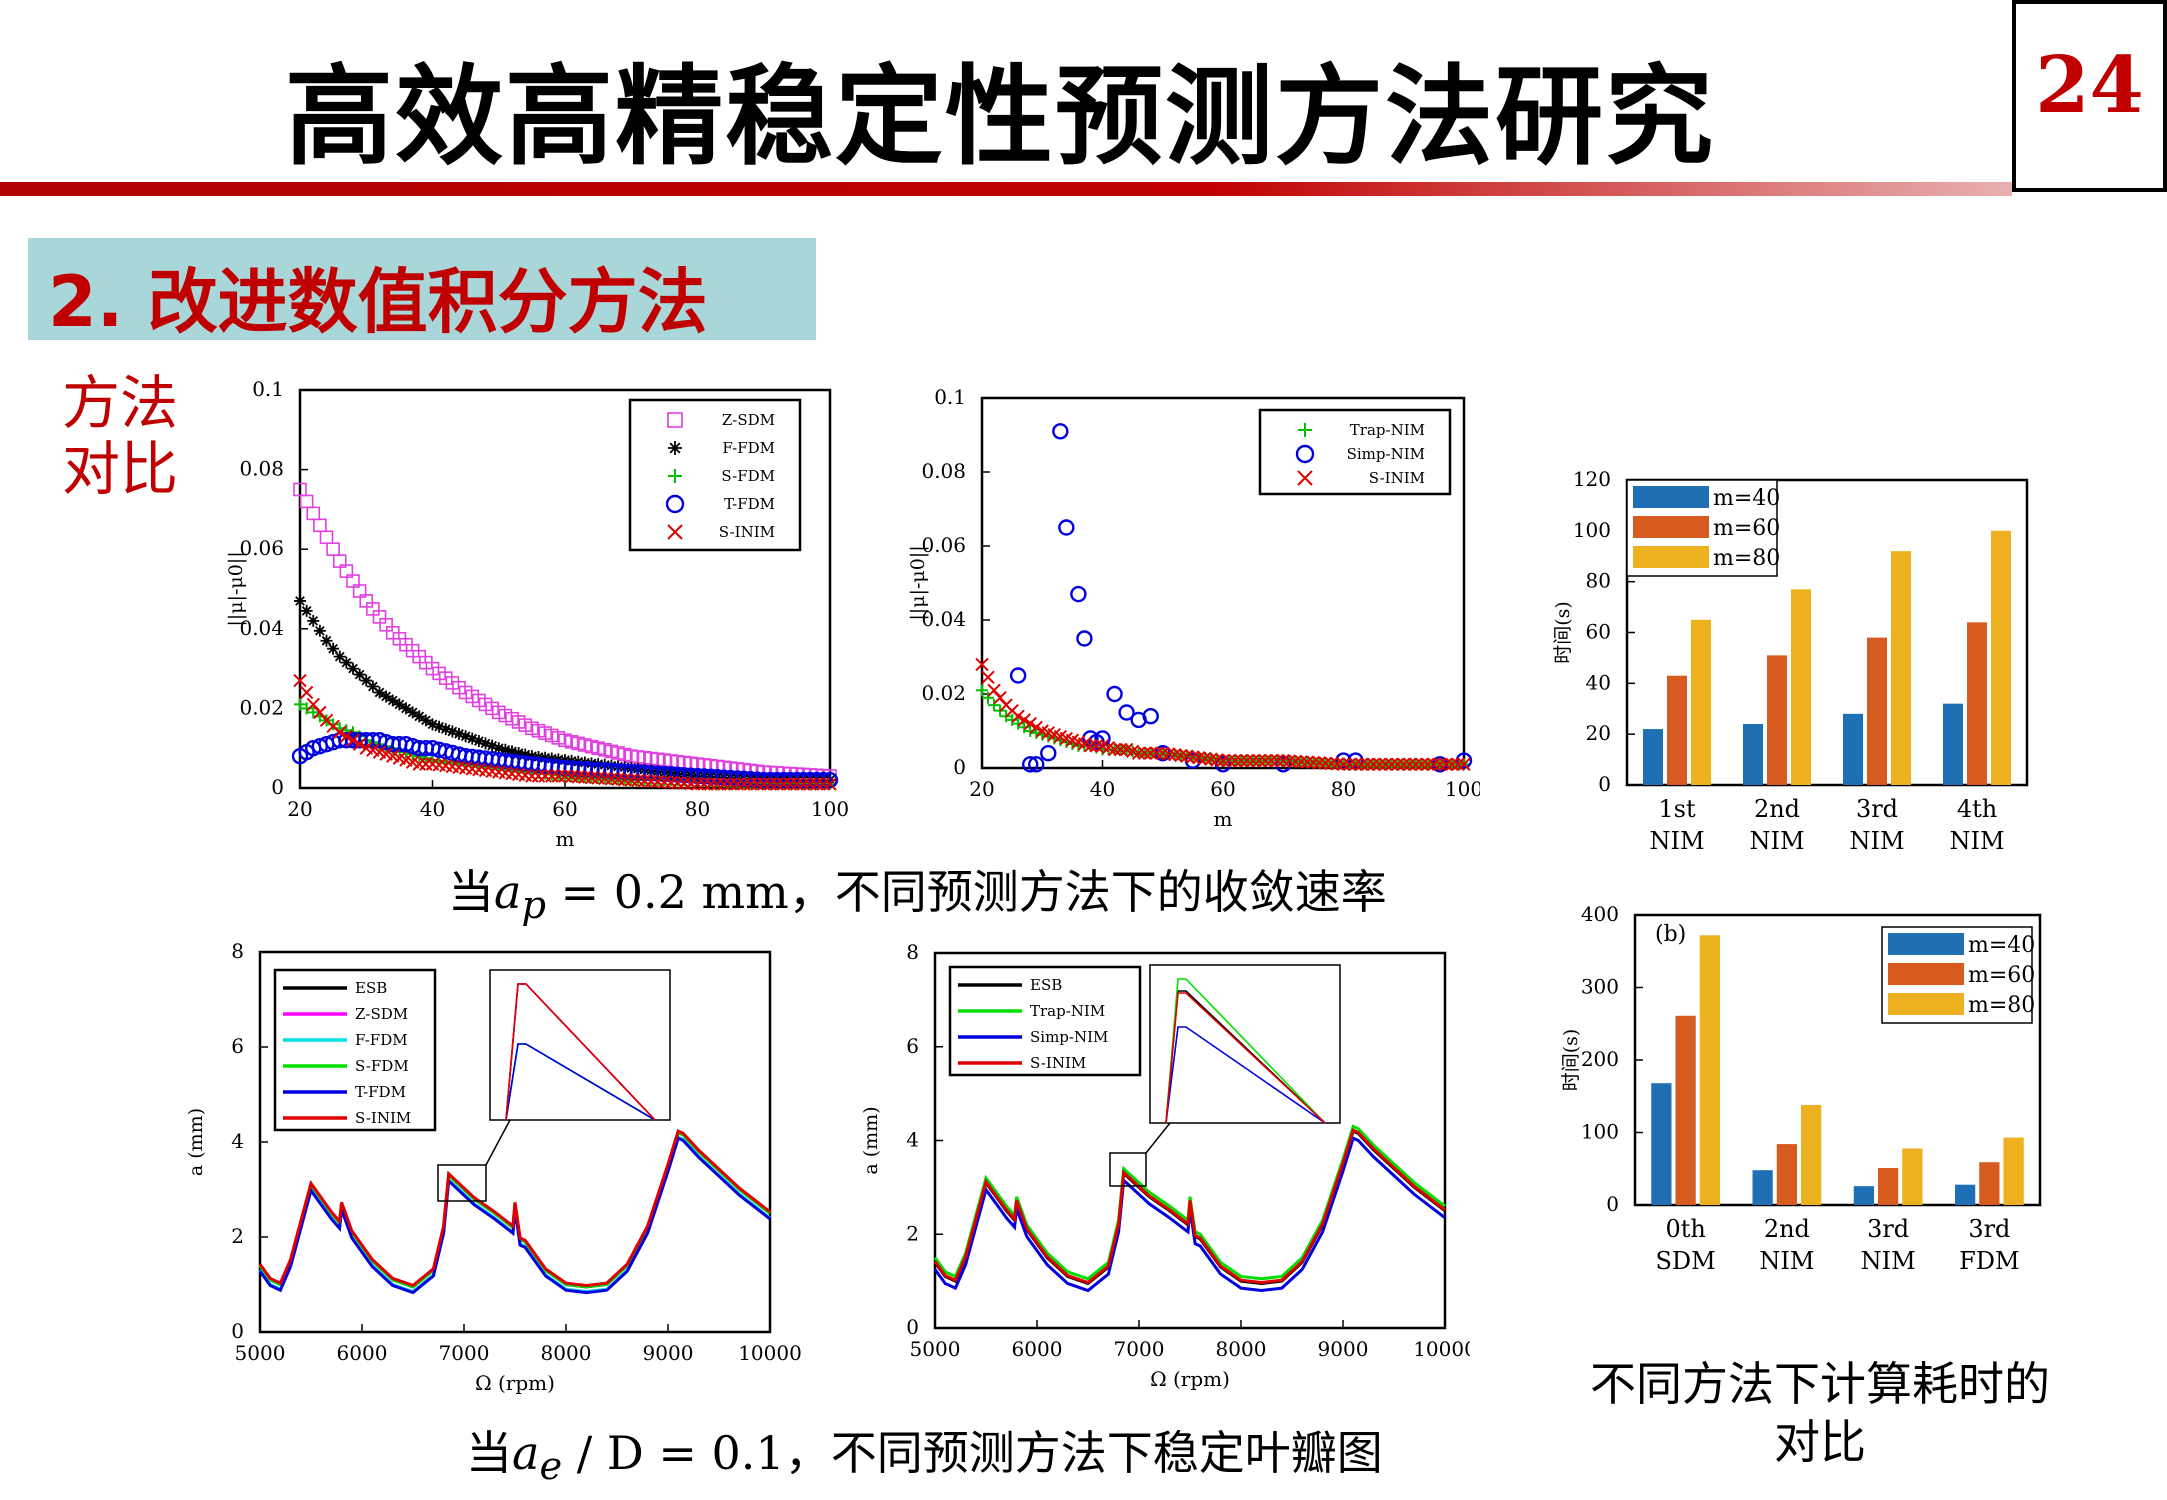 This screenshot has width=2167, height=1500. I want to click on lobes-caption: 当ae / D = 0.1，不同预测方法下稳定叶瓣图, so click(924, 1458).